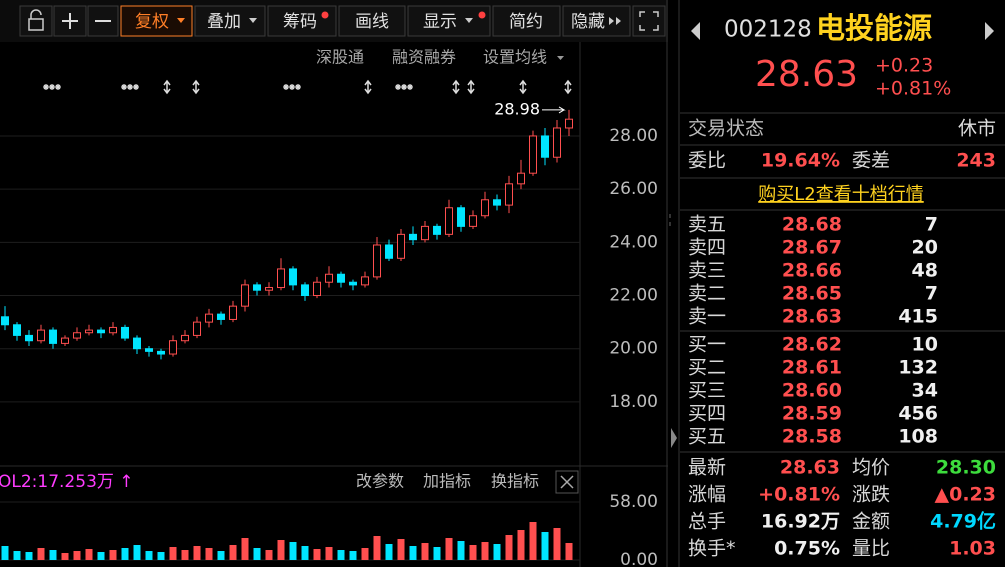 This screenshot has height=567, width=1005. I want to click on indicator-action: 改参数, so click(380, 481).